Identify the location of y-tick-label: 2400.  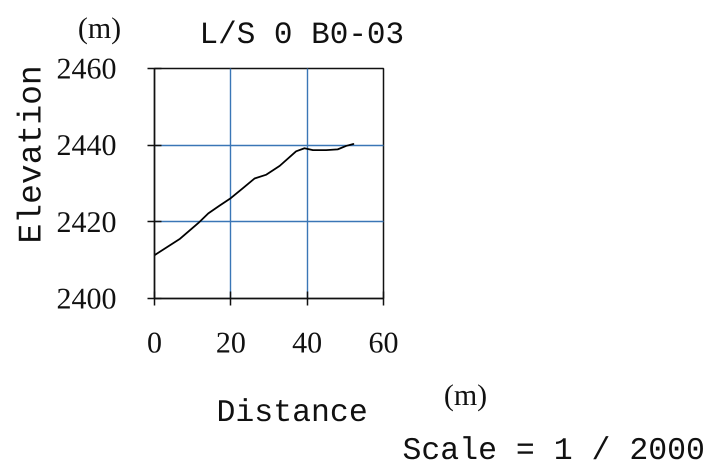
(86, 299).